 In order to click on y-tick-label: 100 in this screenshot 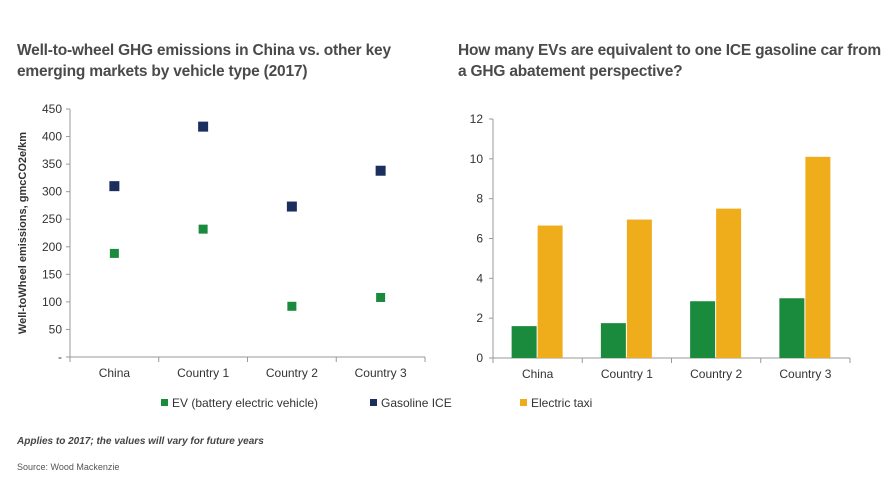, I will do `click(52, 302)`.